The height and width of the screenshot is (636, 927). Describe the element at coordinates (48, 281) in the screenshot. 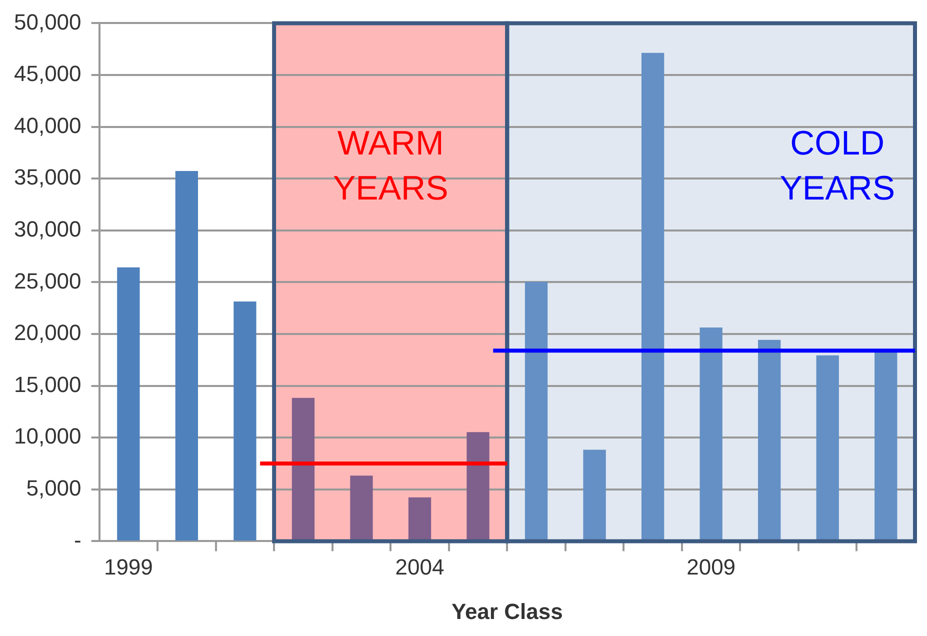

I see `y-tick-label: 25,000` at that location.